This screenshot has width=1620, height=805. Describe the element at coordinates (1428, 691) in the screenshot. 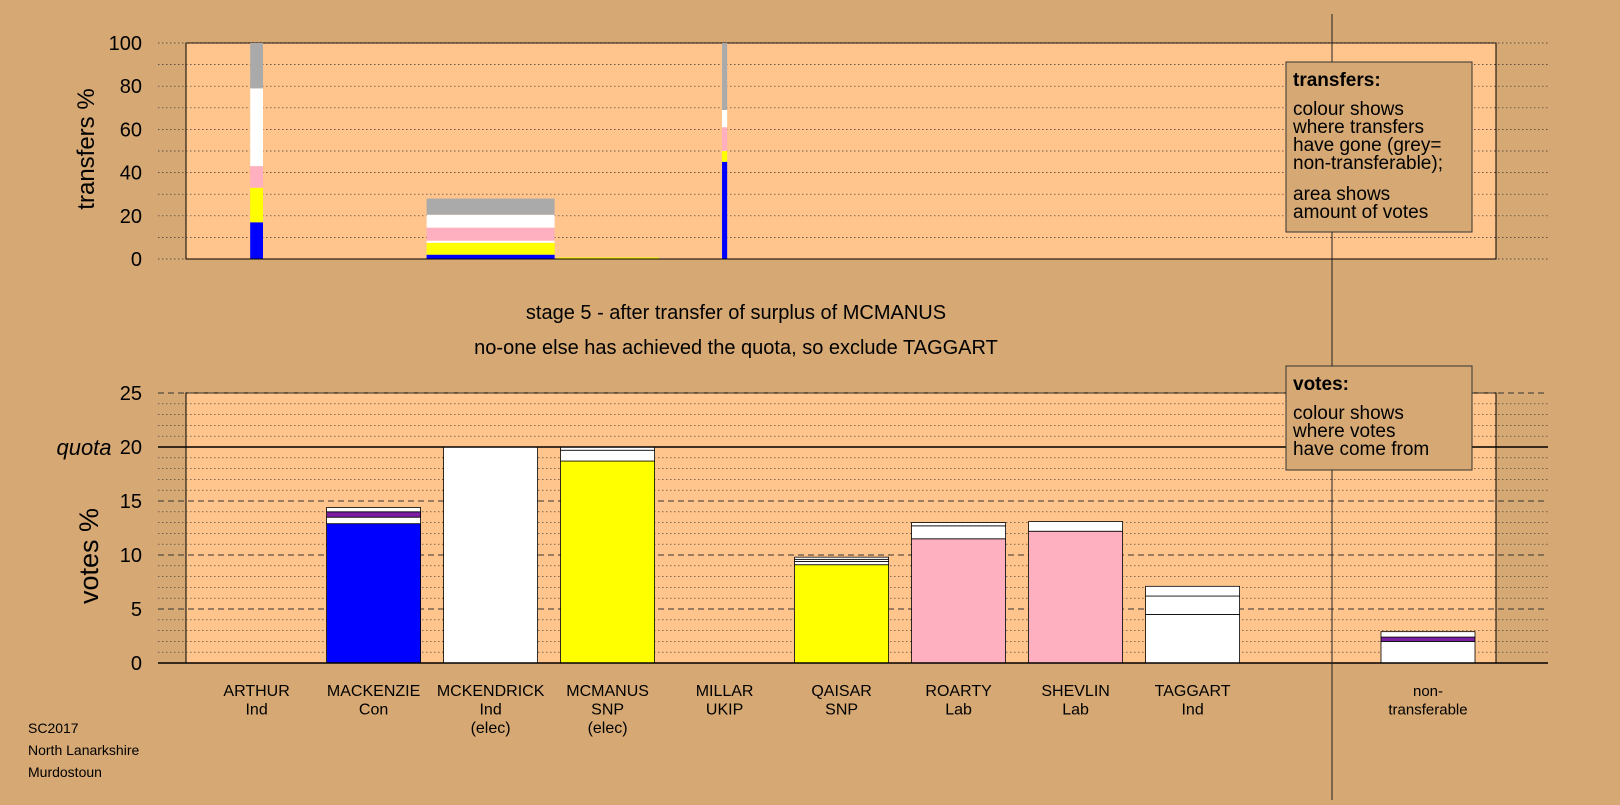

I see `nontransferable-label: non-` at that location.